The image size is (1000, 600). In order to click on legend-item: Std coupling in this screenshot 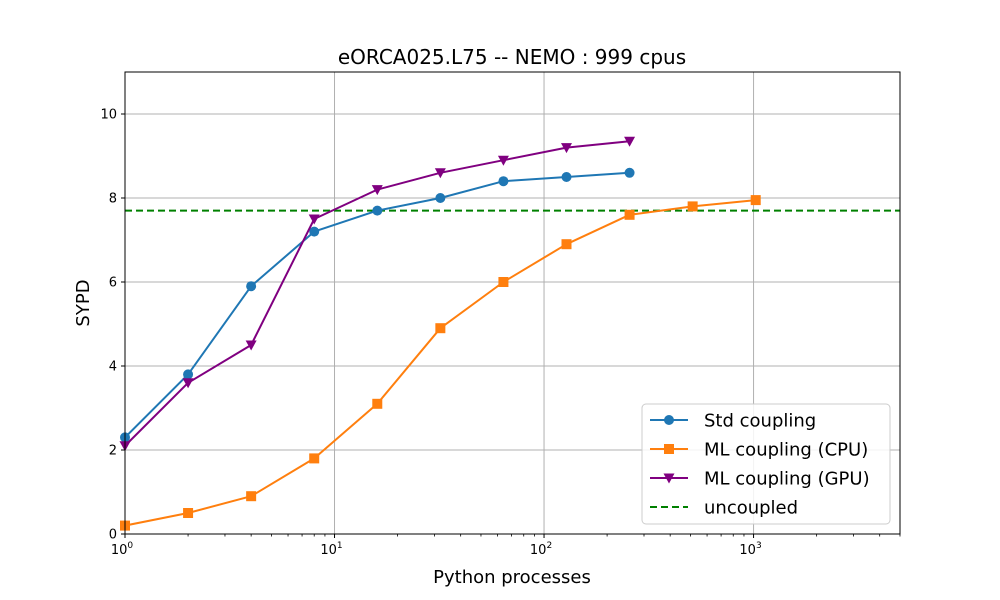, I will do `click(733, 421)`.